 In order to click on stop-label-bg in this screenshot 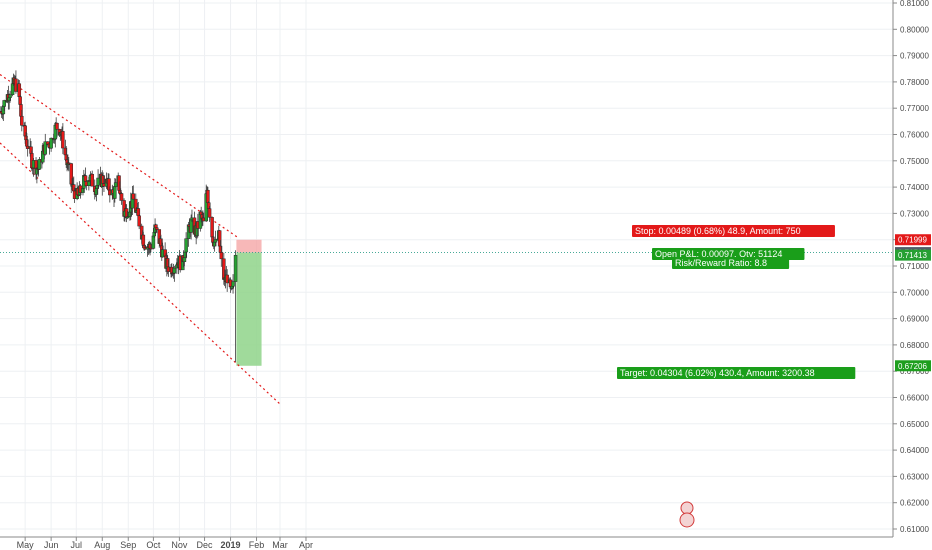, I will do `click(733, 231)`.